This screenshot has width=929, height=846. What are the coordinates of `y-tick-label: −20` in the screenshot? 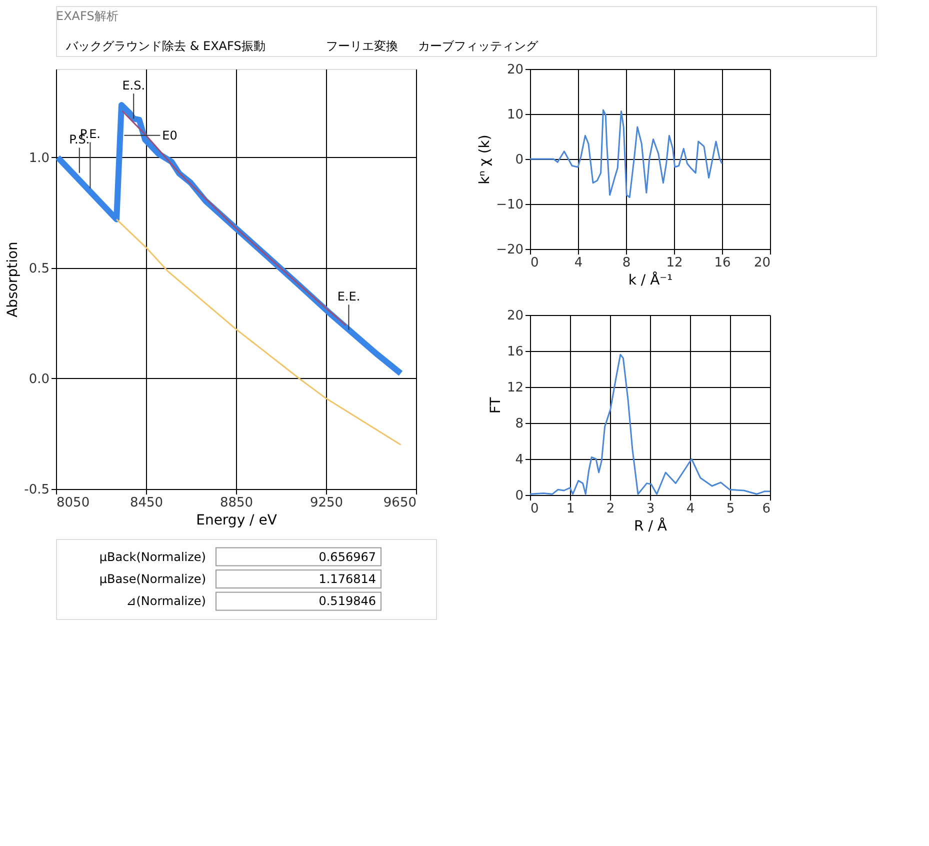 It's located at (510, 250).